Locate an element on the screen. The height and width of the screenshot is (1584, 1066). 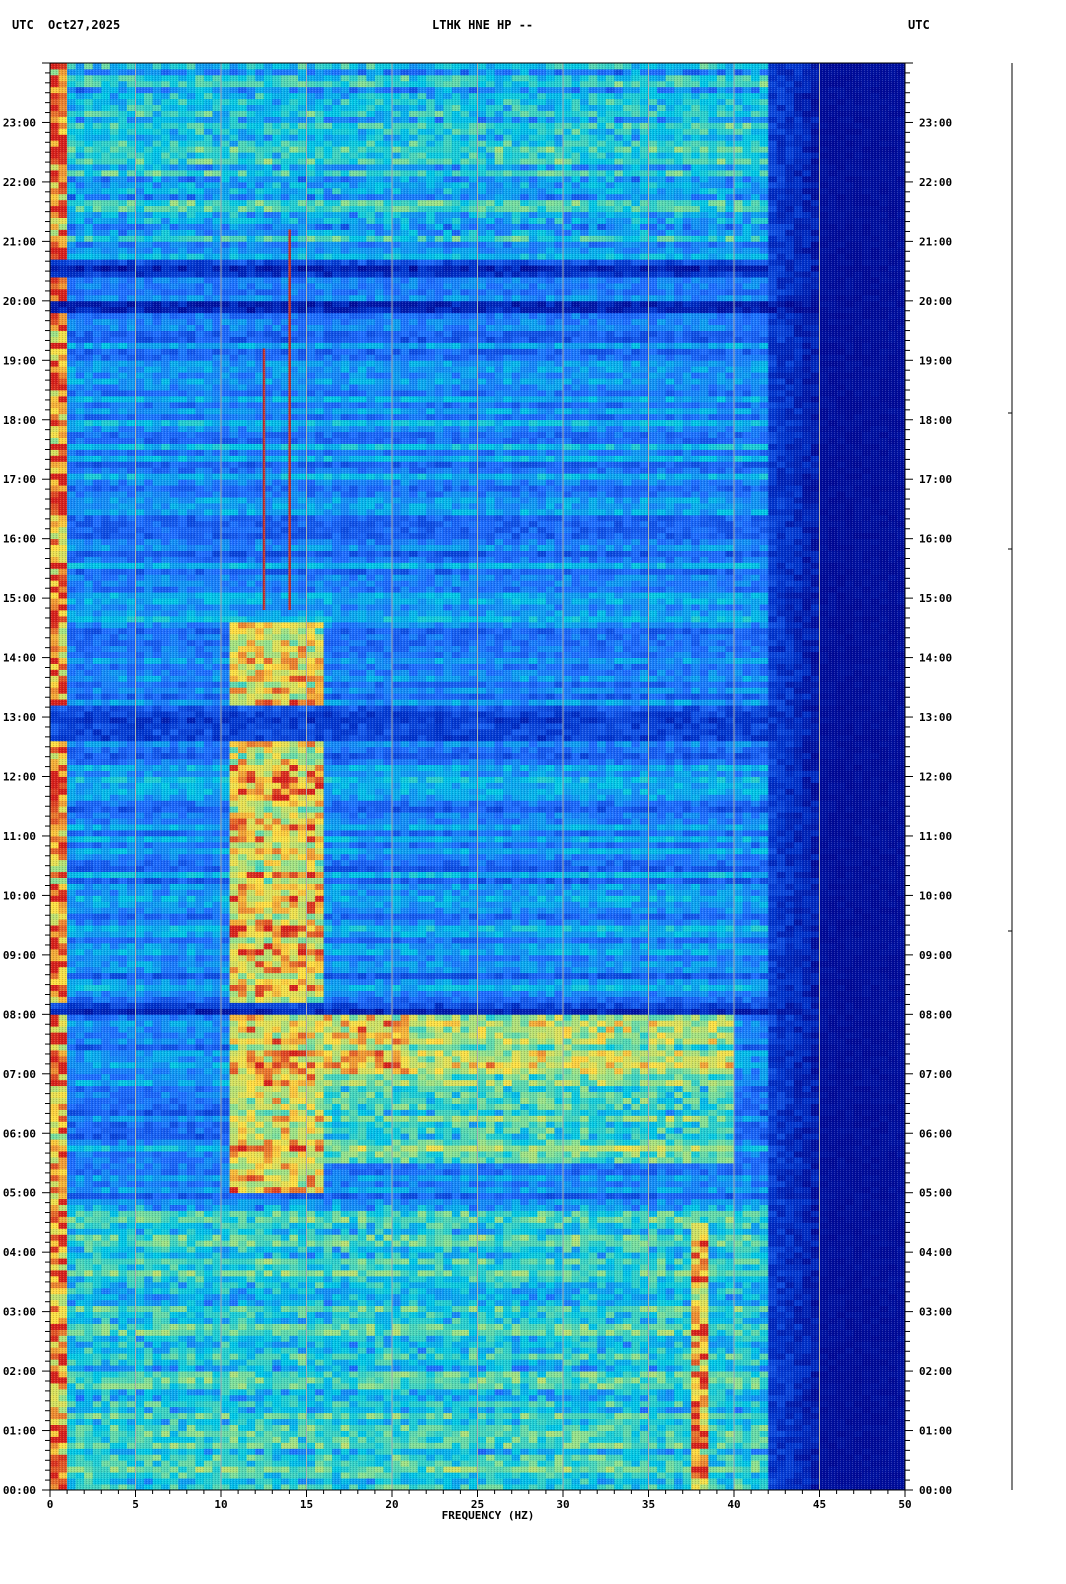
date-label: Oct27,2025 is located at coordinates (84, 25).